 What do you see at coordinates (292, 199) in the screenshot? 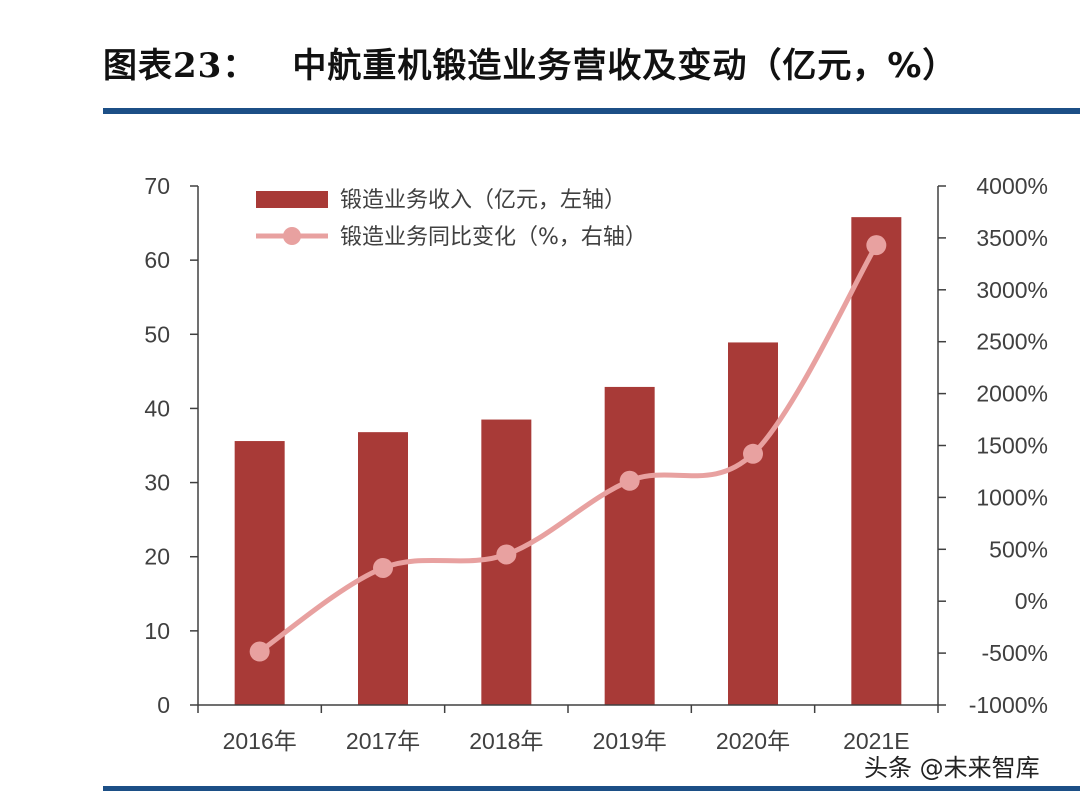
I see `legend-bar-swatch` at bounding box center [292, 199].